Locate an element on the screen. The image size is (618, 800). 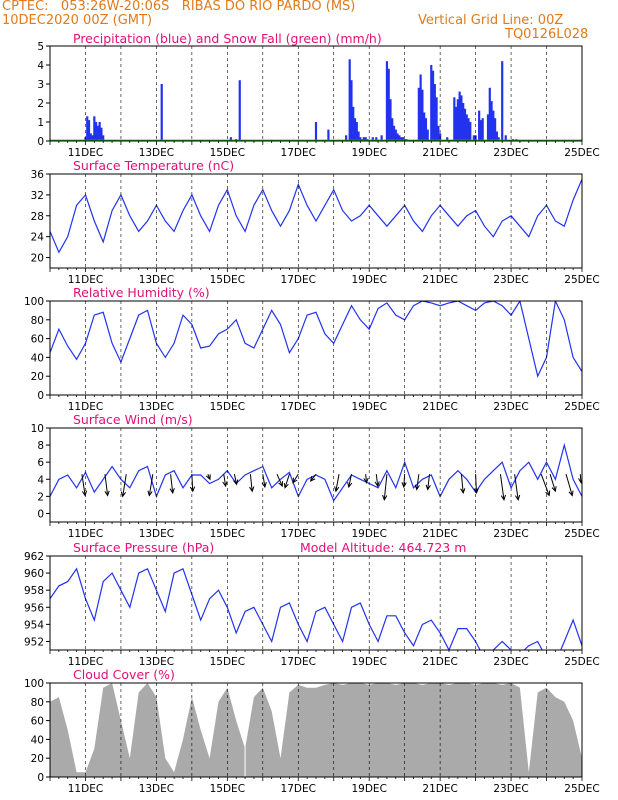
cloud-area is located at coordinates (316, 730).